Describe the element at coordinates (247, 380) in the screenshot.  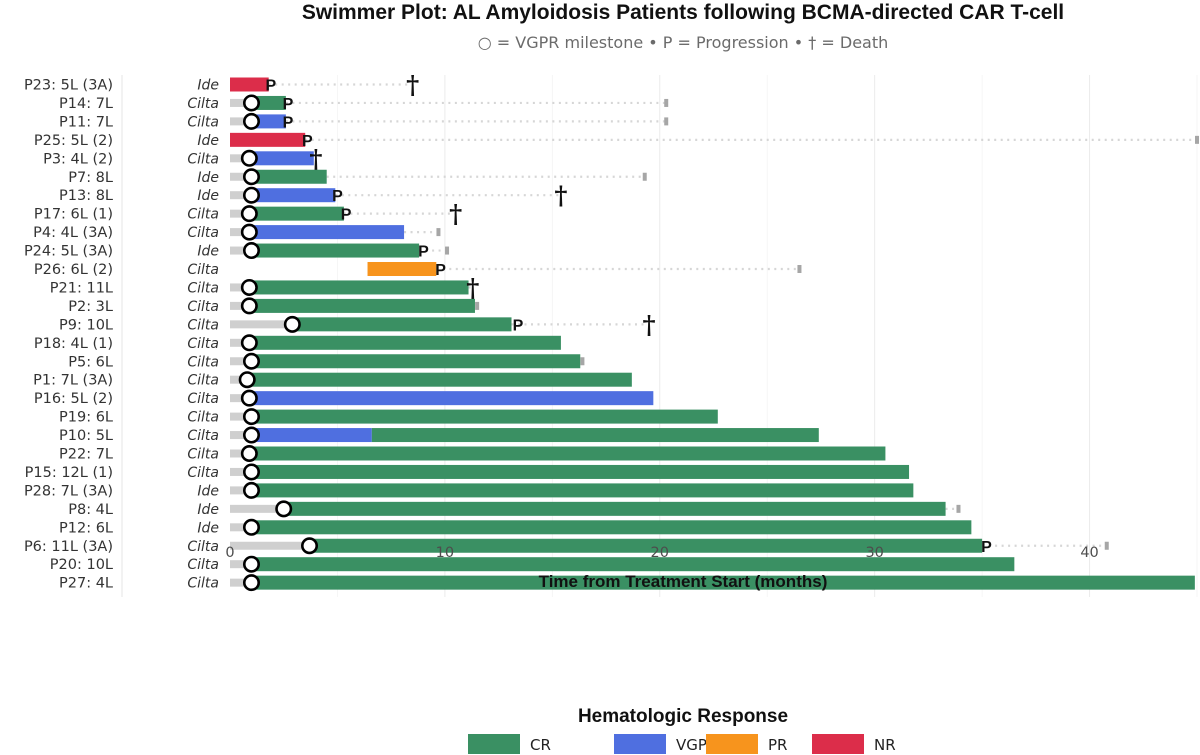
I see `vgpr-marker-p1` at that location.